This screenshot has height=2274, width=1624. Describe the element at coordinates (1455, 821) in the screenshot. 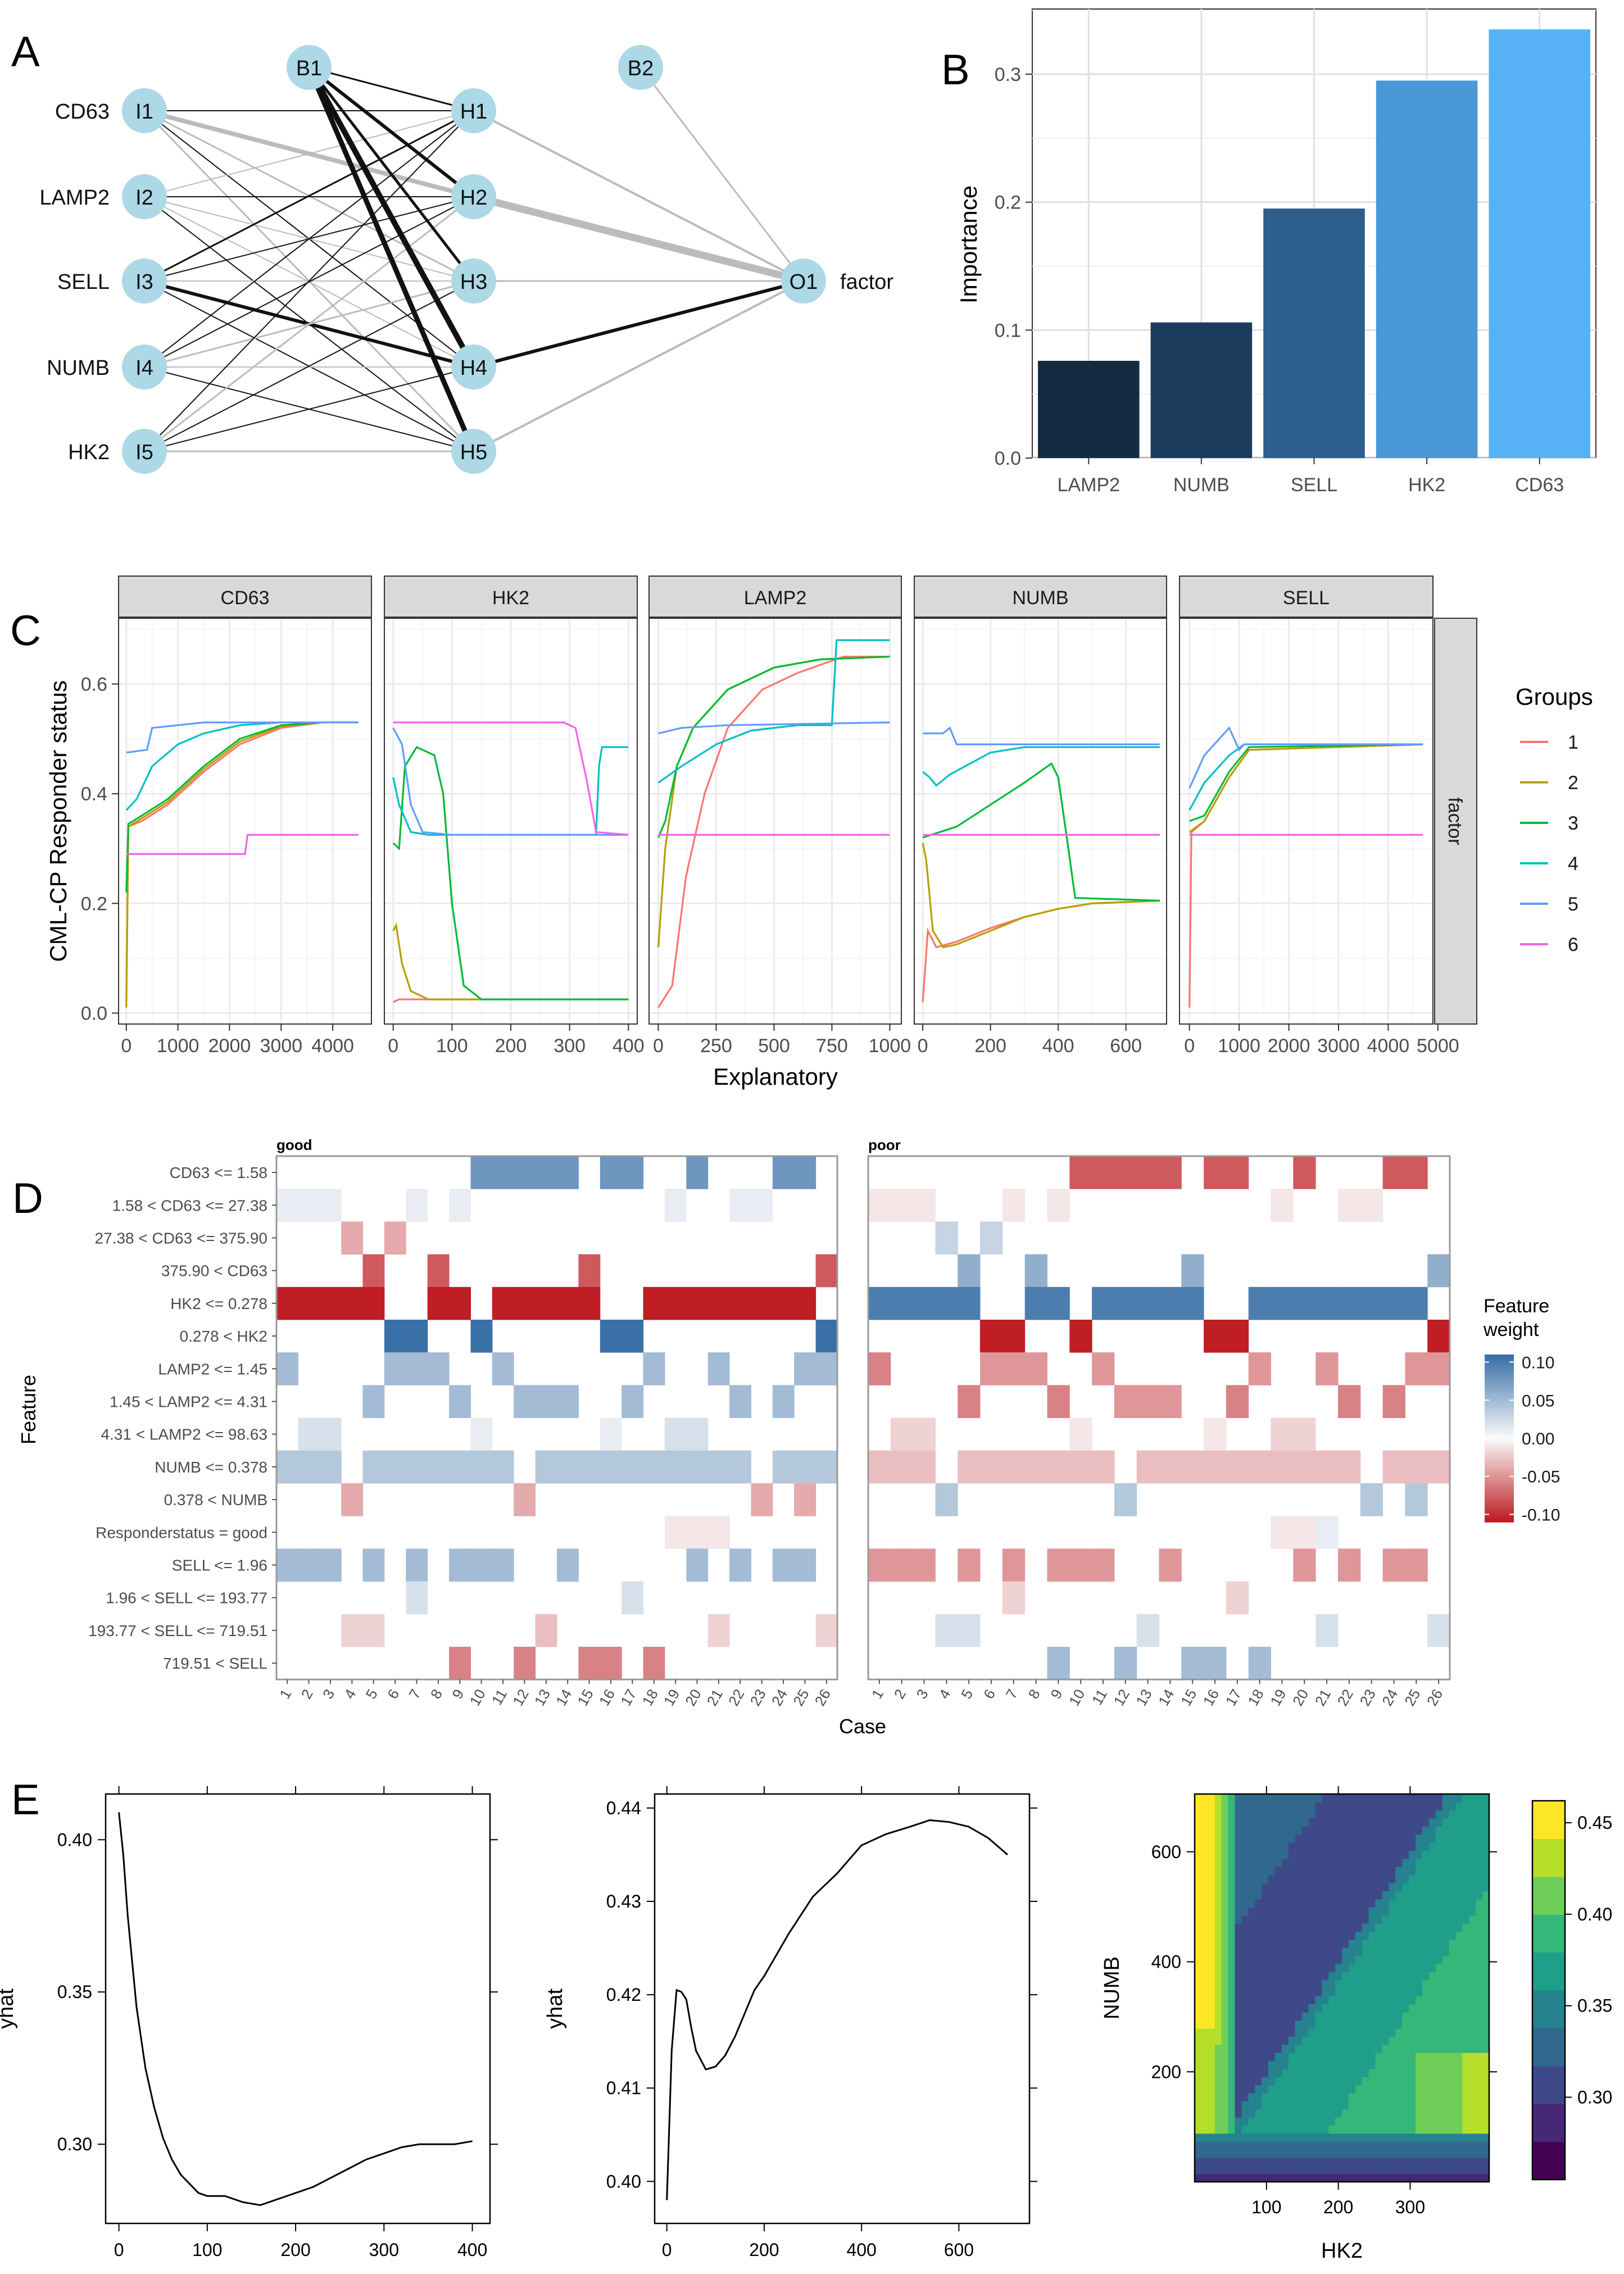

I see `strip-right-background` at that location.